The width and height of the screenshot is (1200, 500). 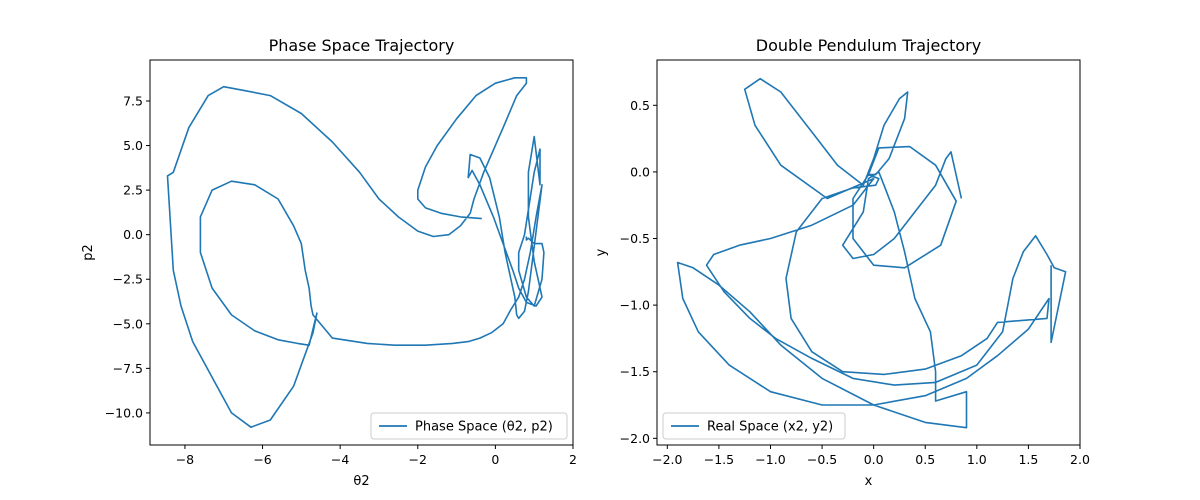 I want to click on y-tick-label: 7.5, so click(x=133, y=100).